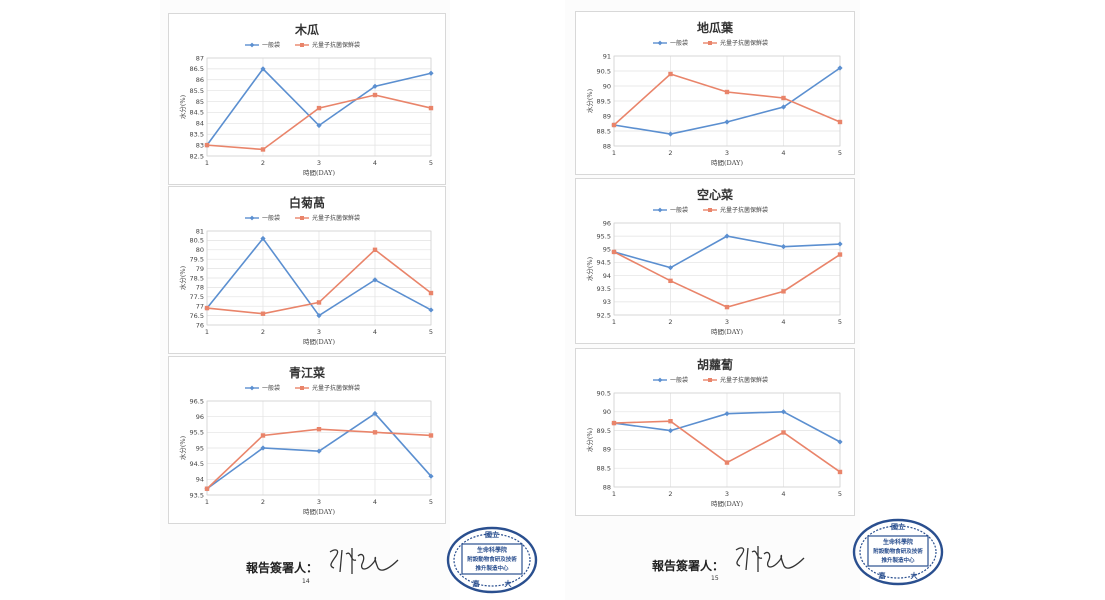  I want to click on y-tick-label: 95.5, so click(197, 433).